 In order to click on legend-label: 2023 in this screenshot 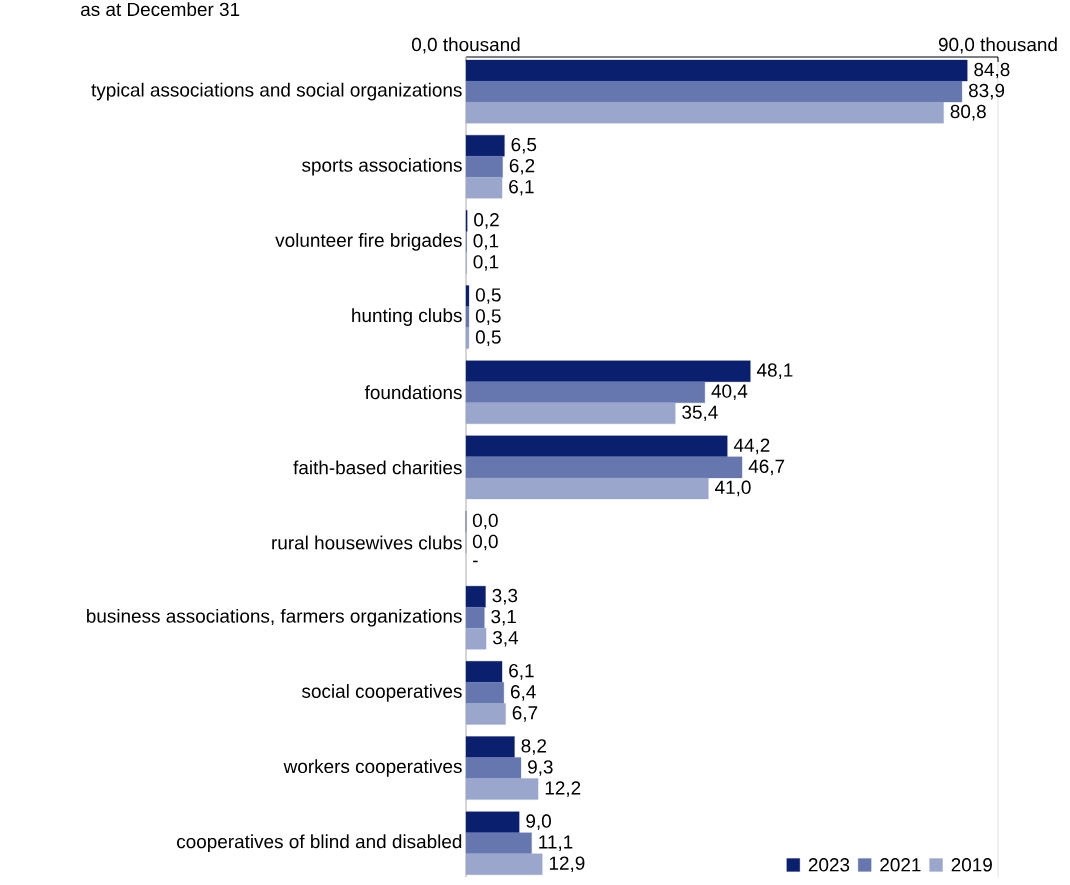, I will do `click(829, 865)`.